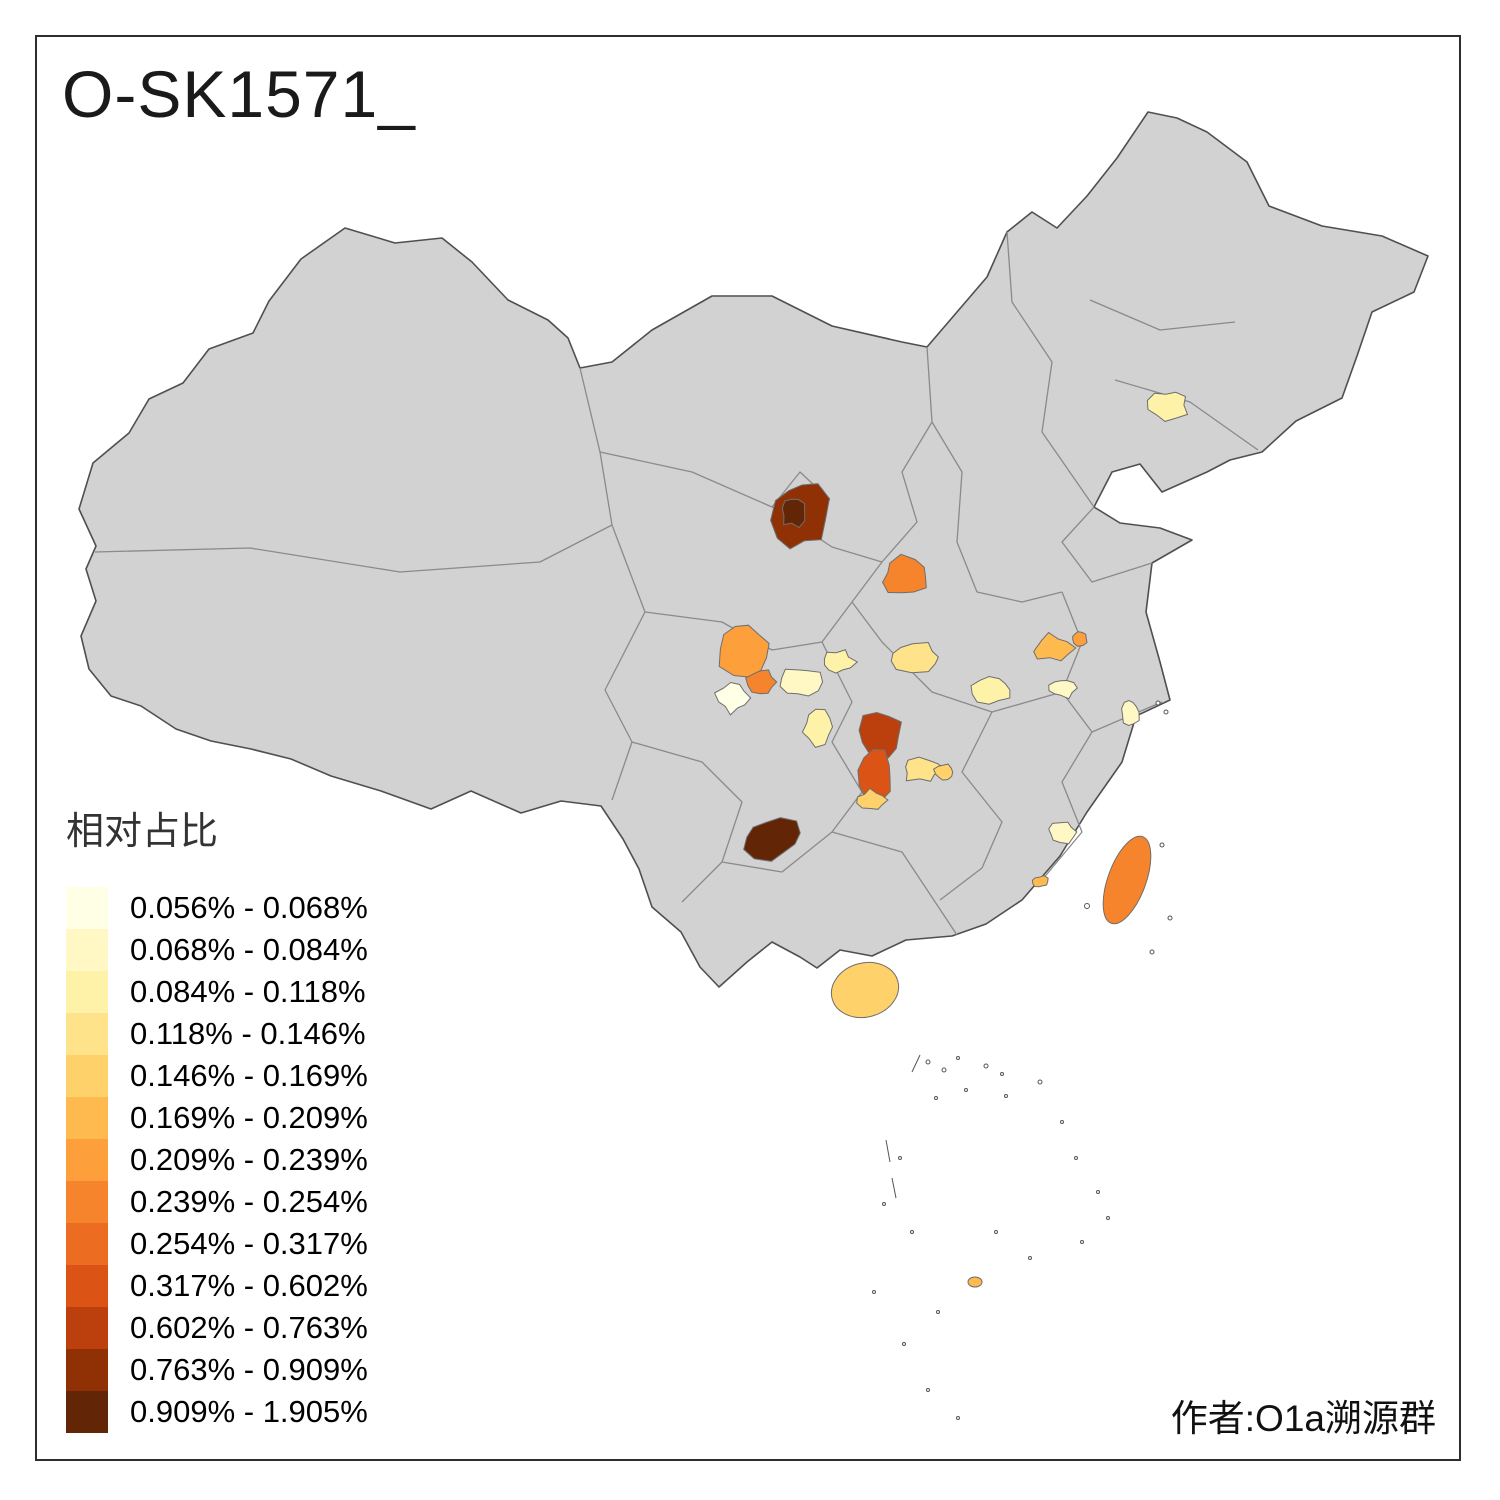 The width and height of the screenshot is (1500, 1500). What do you see at coordinates (249, 1159) in the screenshot?
I see `legend-label: 0.209% - 0.239%` at bounding box center [249, 1159].